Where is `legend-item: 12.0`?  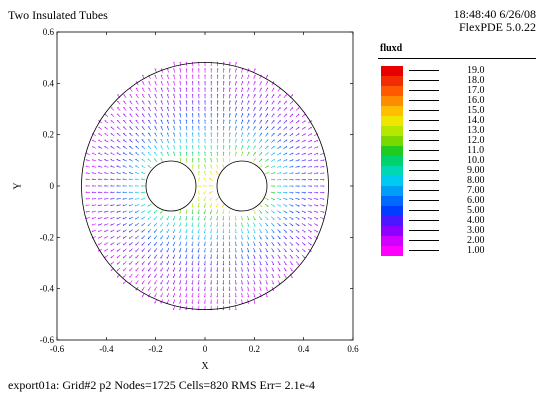 legend-item: 12.0 is located at coordinates (455, 141).